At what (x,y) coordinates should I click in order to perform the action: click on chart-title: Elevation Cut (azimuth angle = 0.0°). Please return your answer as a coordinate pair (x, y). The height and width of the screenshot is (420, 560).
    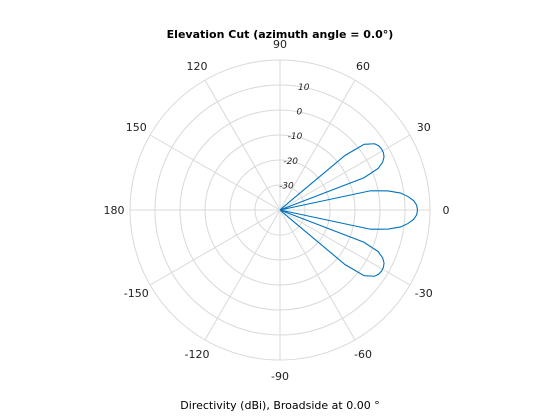
    Looking at the image, I should click on (280, 34).